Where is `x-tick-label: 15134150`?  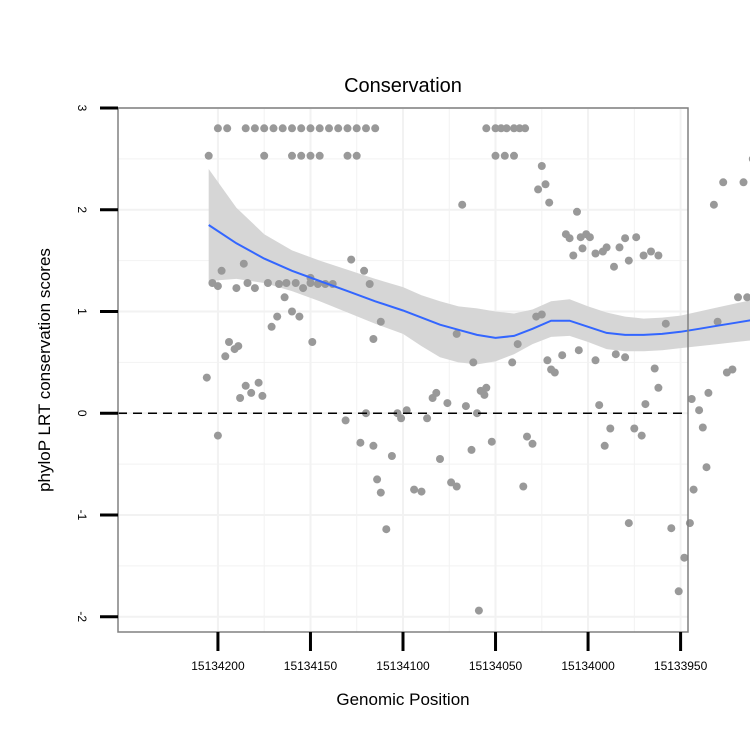 x-tick-label: 15134150 is located at coordinates (311, 666).